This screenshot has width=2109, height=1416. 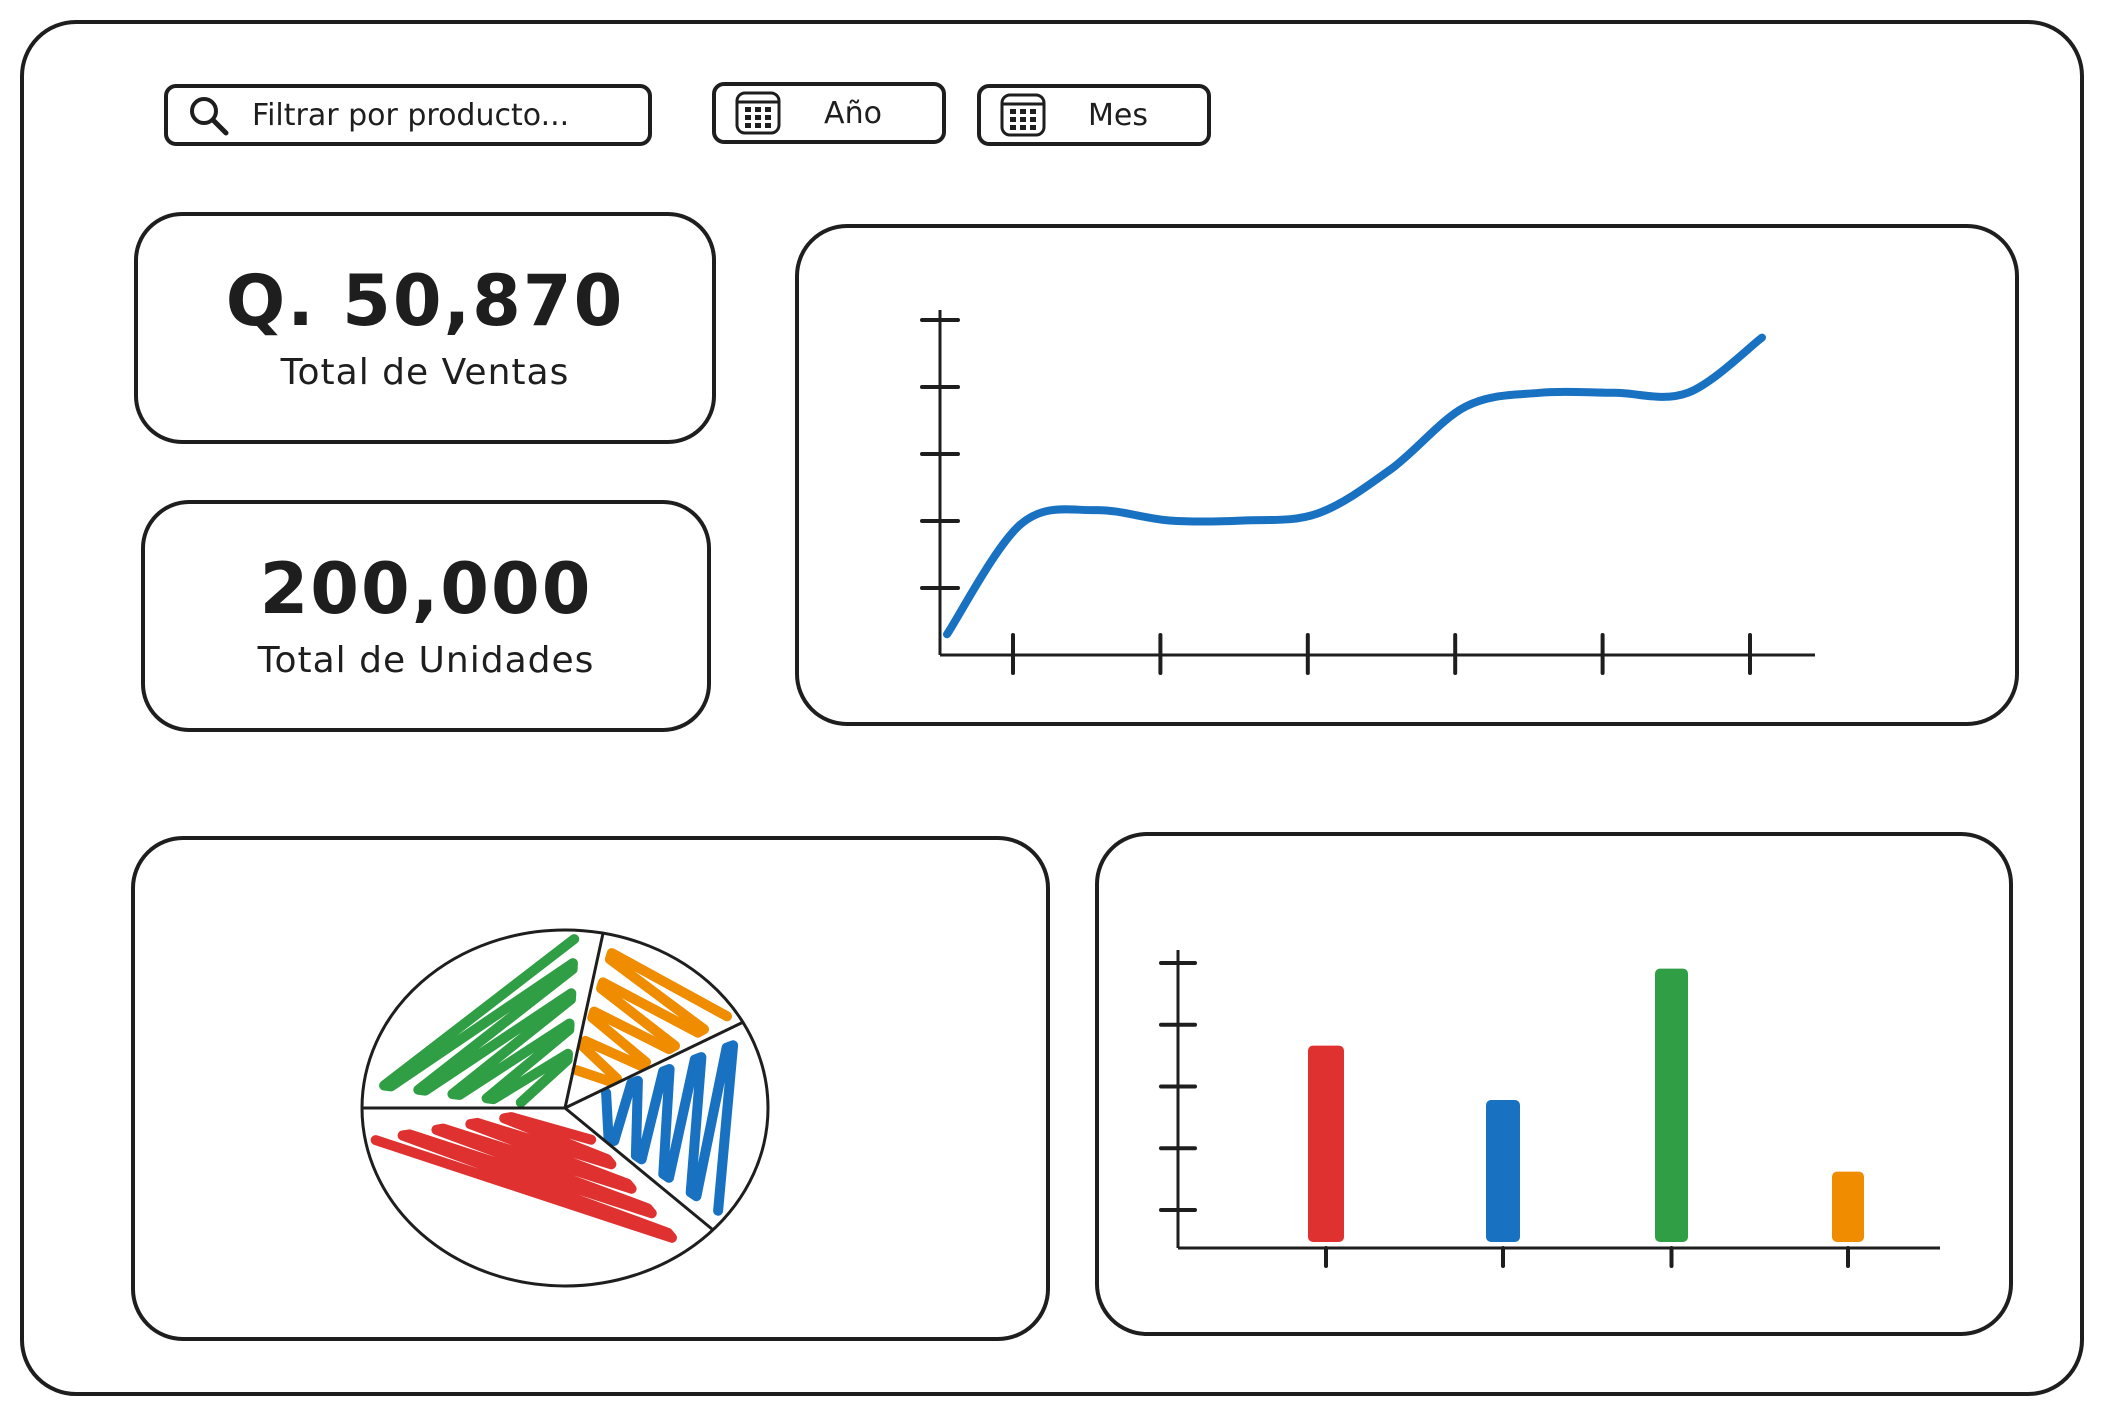 What do you see at coordinates (853, 113) in the screenshot?
I see `year-select-label: Año` at bounding box center [853, 113].